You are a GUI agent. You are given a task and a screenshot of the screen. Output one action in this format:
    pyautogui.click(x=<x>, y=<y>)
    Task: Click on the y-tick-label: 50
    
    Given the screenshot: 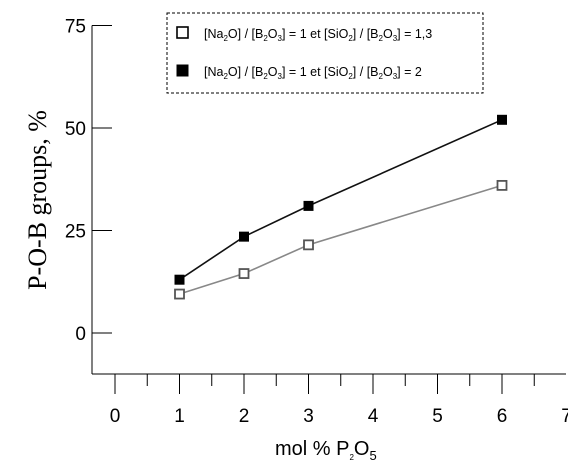 What is the action you would take?
    pyautogui.click(x=75, y=129)
    